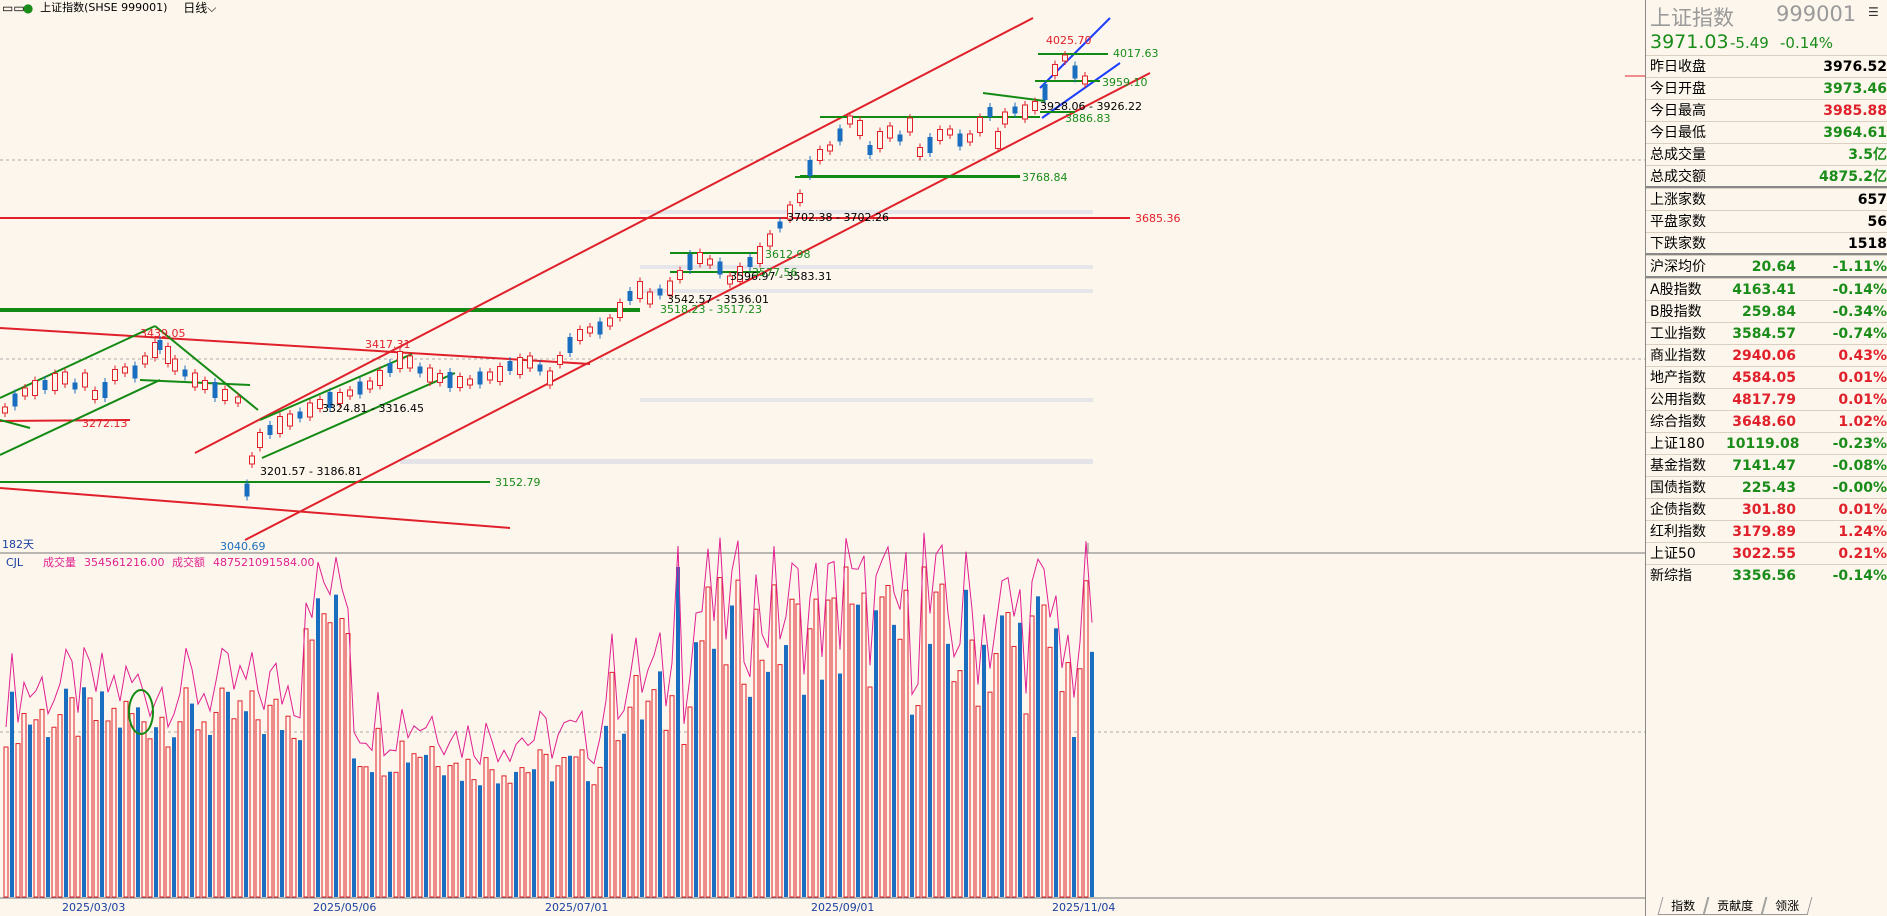 The height and width of the screenshot is (916, 1887). I want to click on quote-row: 综合指数 3648.60 1.02%, so click(1766, 421).